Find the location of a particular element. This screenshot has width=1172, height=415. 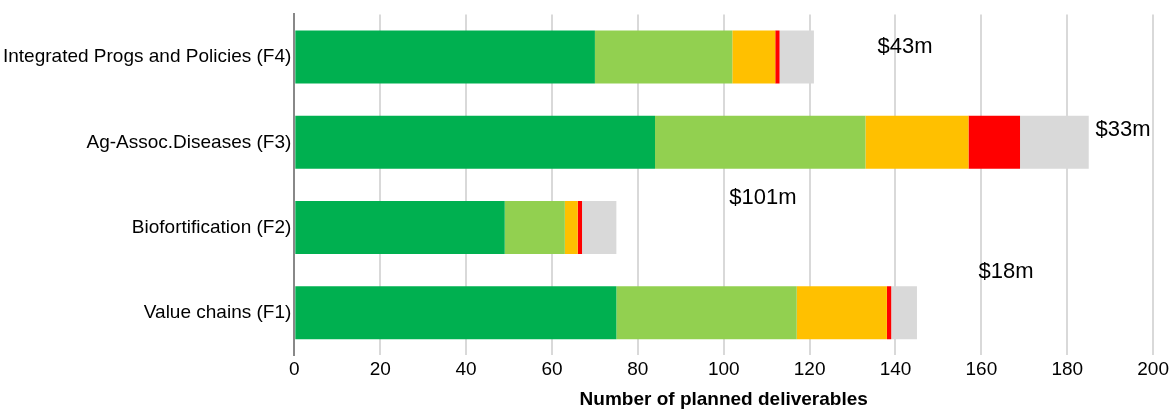

x-tick-label: 60 is located at coordinates (552, 369).